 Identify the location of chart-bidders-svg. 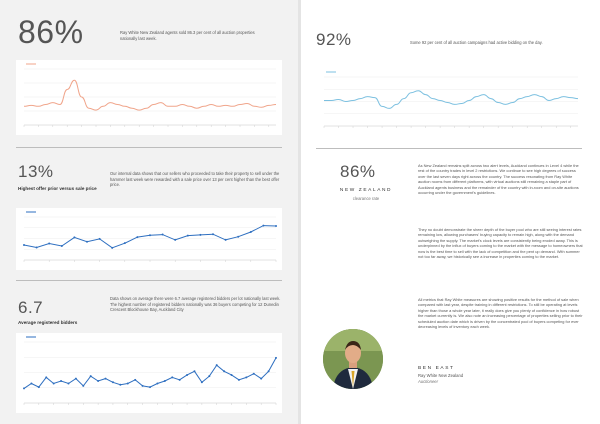
(150, 370).